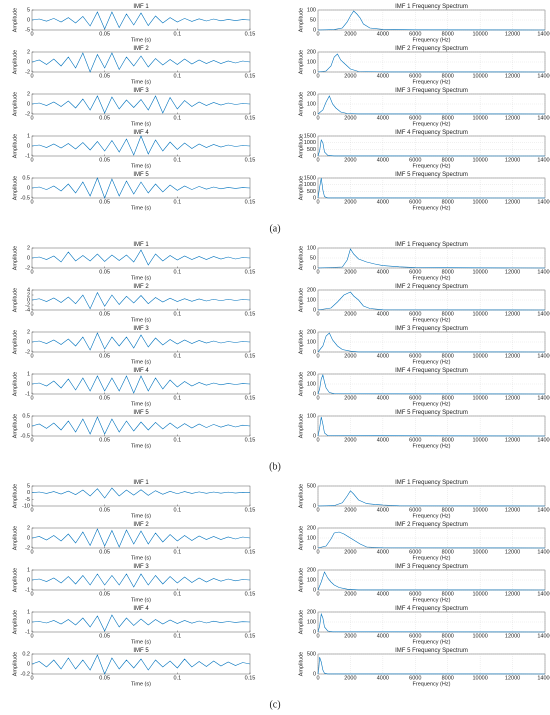  I want to click on y-tick-label: 500, so click(311, 486).